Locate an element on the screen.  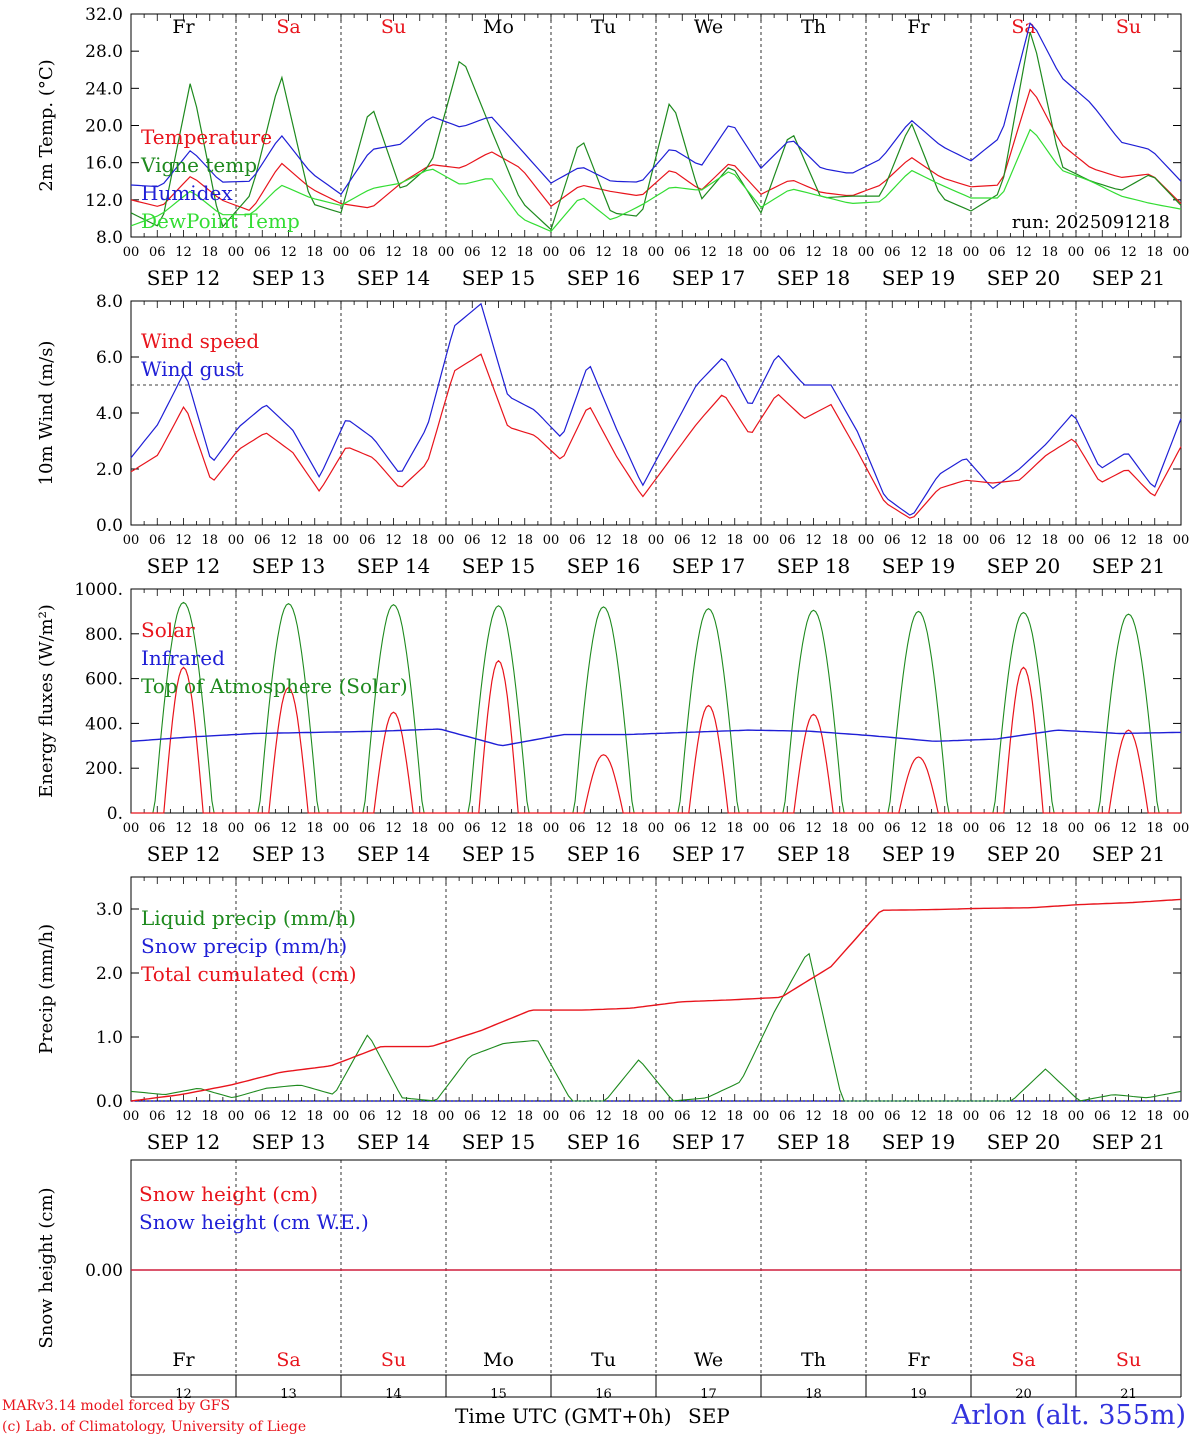
weekday-label: Th is located at coordinates (813, 1360).